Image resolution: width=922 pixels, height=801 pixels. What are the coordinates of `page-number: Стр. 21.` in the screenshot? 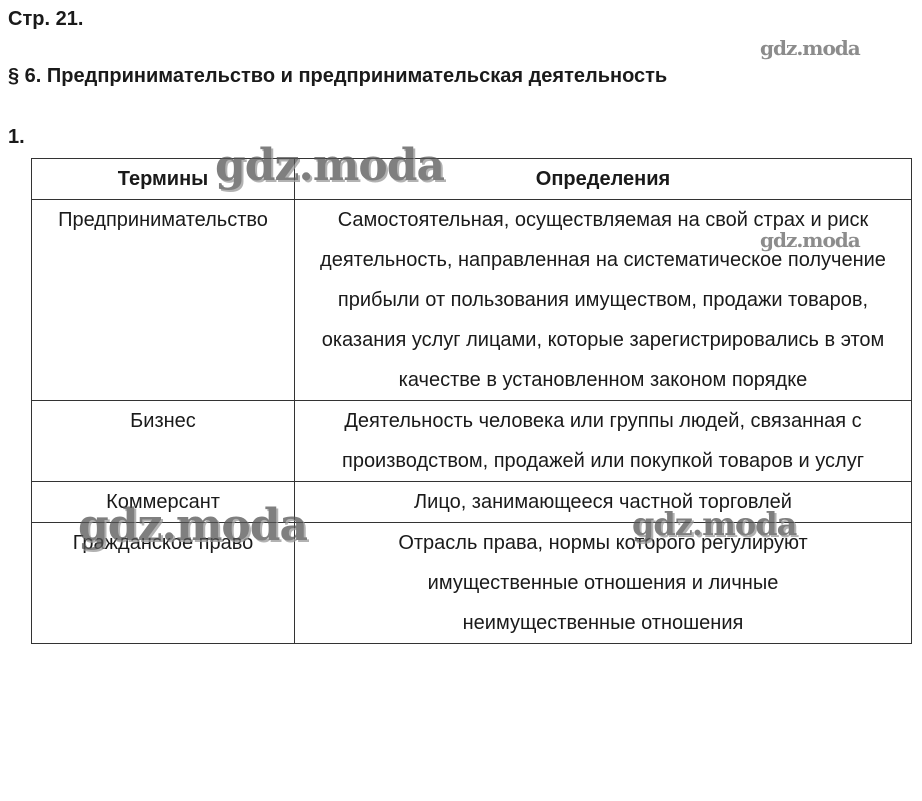 It's located at (46, 19).